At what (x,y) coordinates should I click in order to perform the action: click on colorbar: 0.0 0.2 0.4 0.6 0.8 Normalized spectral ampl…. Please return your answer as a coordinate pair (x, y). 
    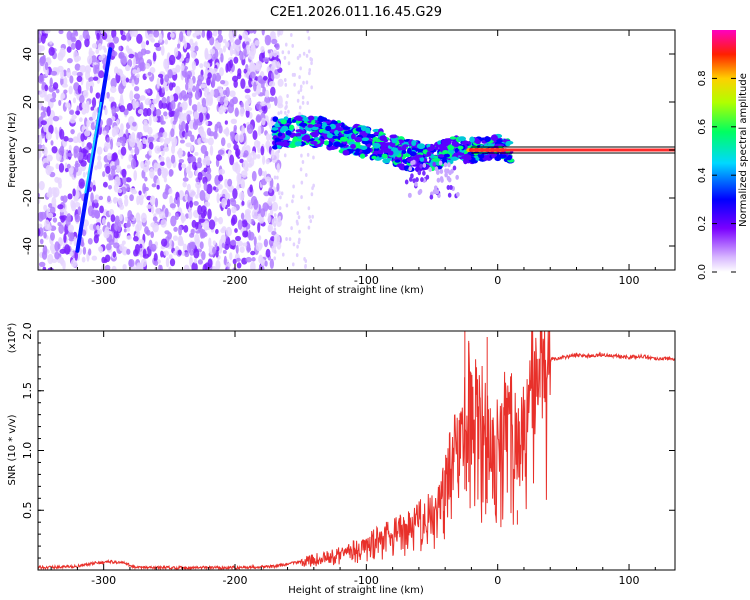
    Looking at the image, I should click on (723, 155).